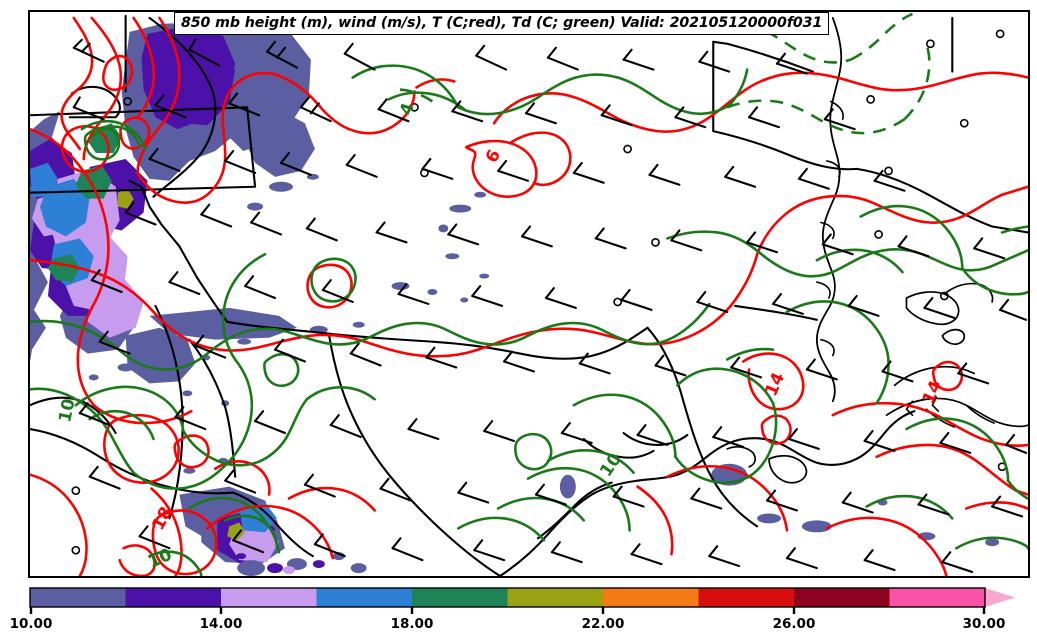  Describe the element at coordinates (348, 105) in the screenshot. I see `t-contour-ne-box` at that location.